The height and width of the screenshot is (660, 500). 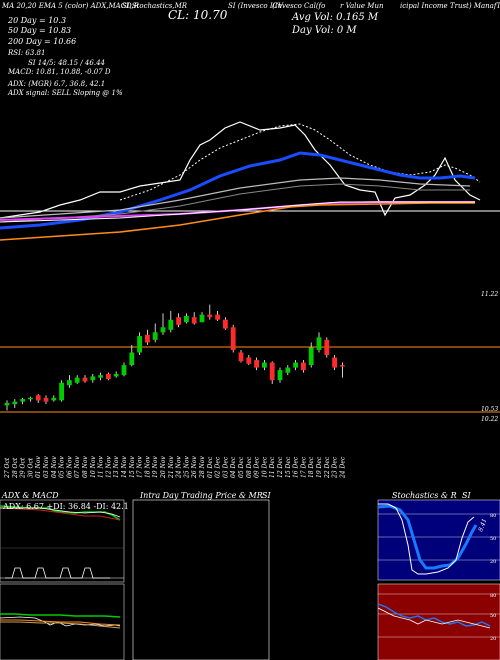 I want to click on date-label: 27 Oct, so click(x=7, y=468).